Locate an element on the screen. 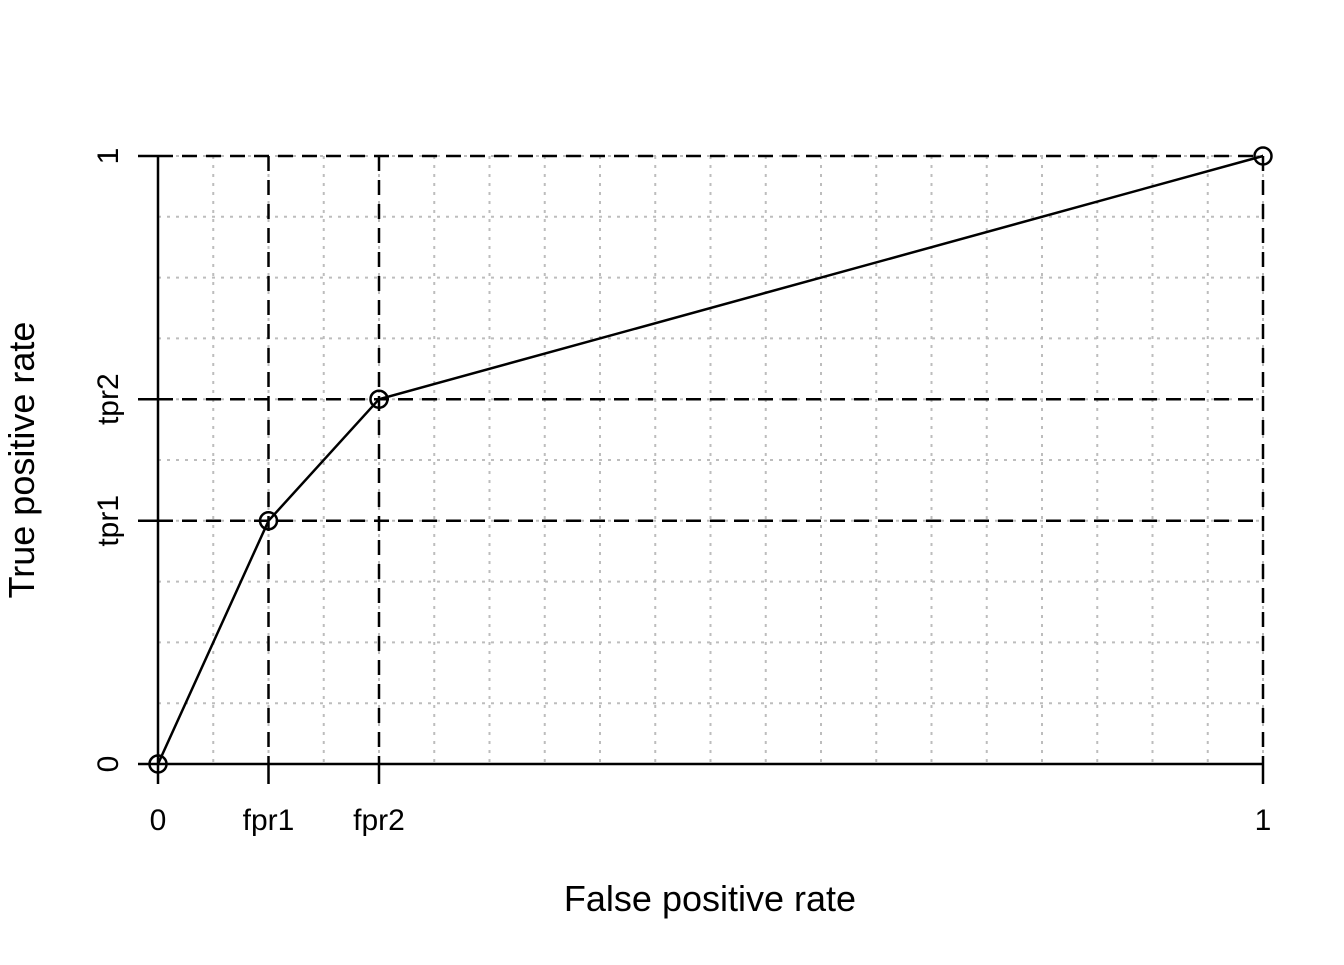  y-tick-label: tpr1 is located at coordinates (108, 521).